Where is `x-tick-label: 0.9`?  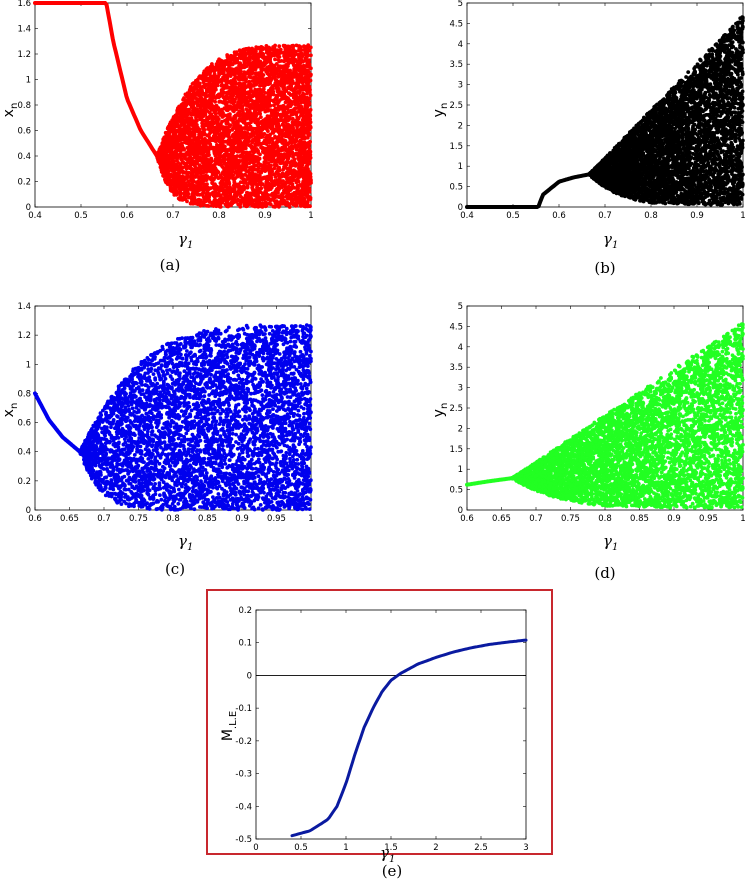 x-tick-label: 0.9 is located at coordinates (265, 216).